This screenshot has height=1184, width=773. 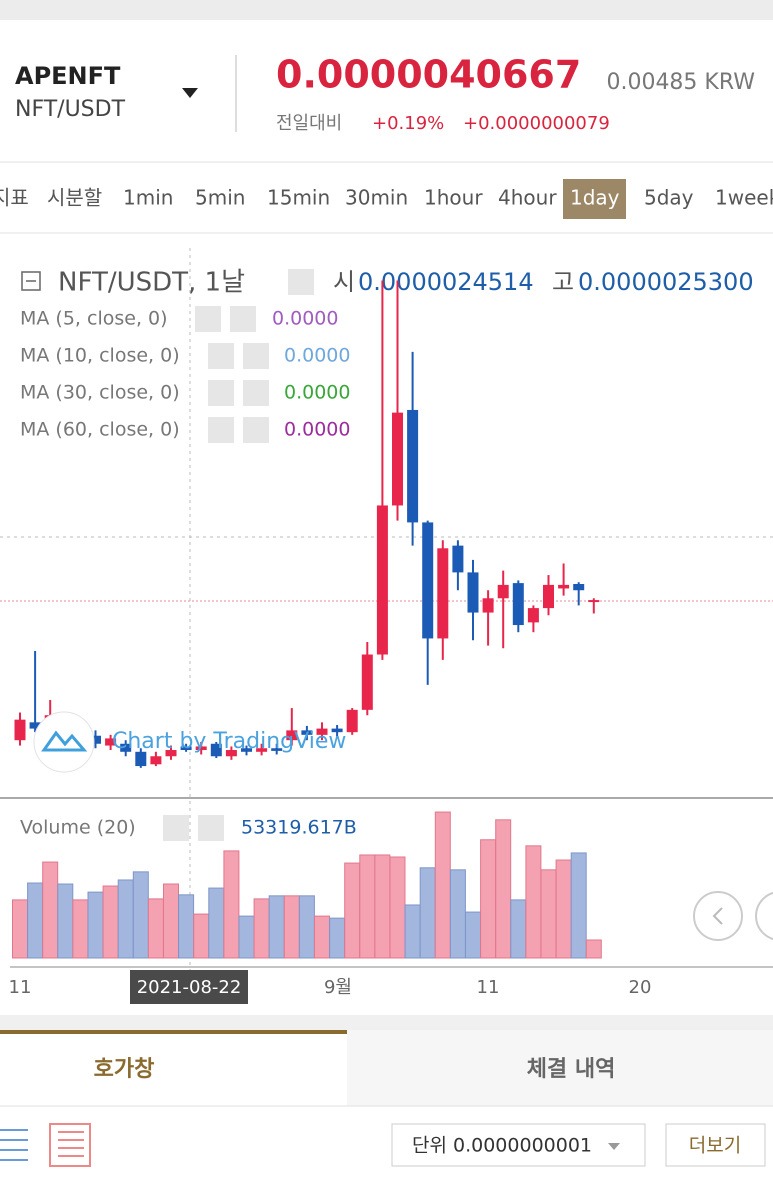 What do you see at coordinates (571, 1069) in the screenshot?
I see `order-tab: 체결 내역` at bounding box center [571, 1069].